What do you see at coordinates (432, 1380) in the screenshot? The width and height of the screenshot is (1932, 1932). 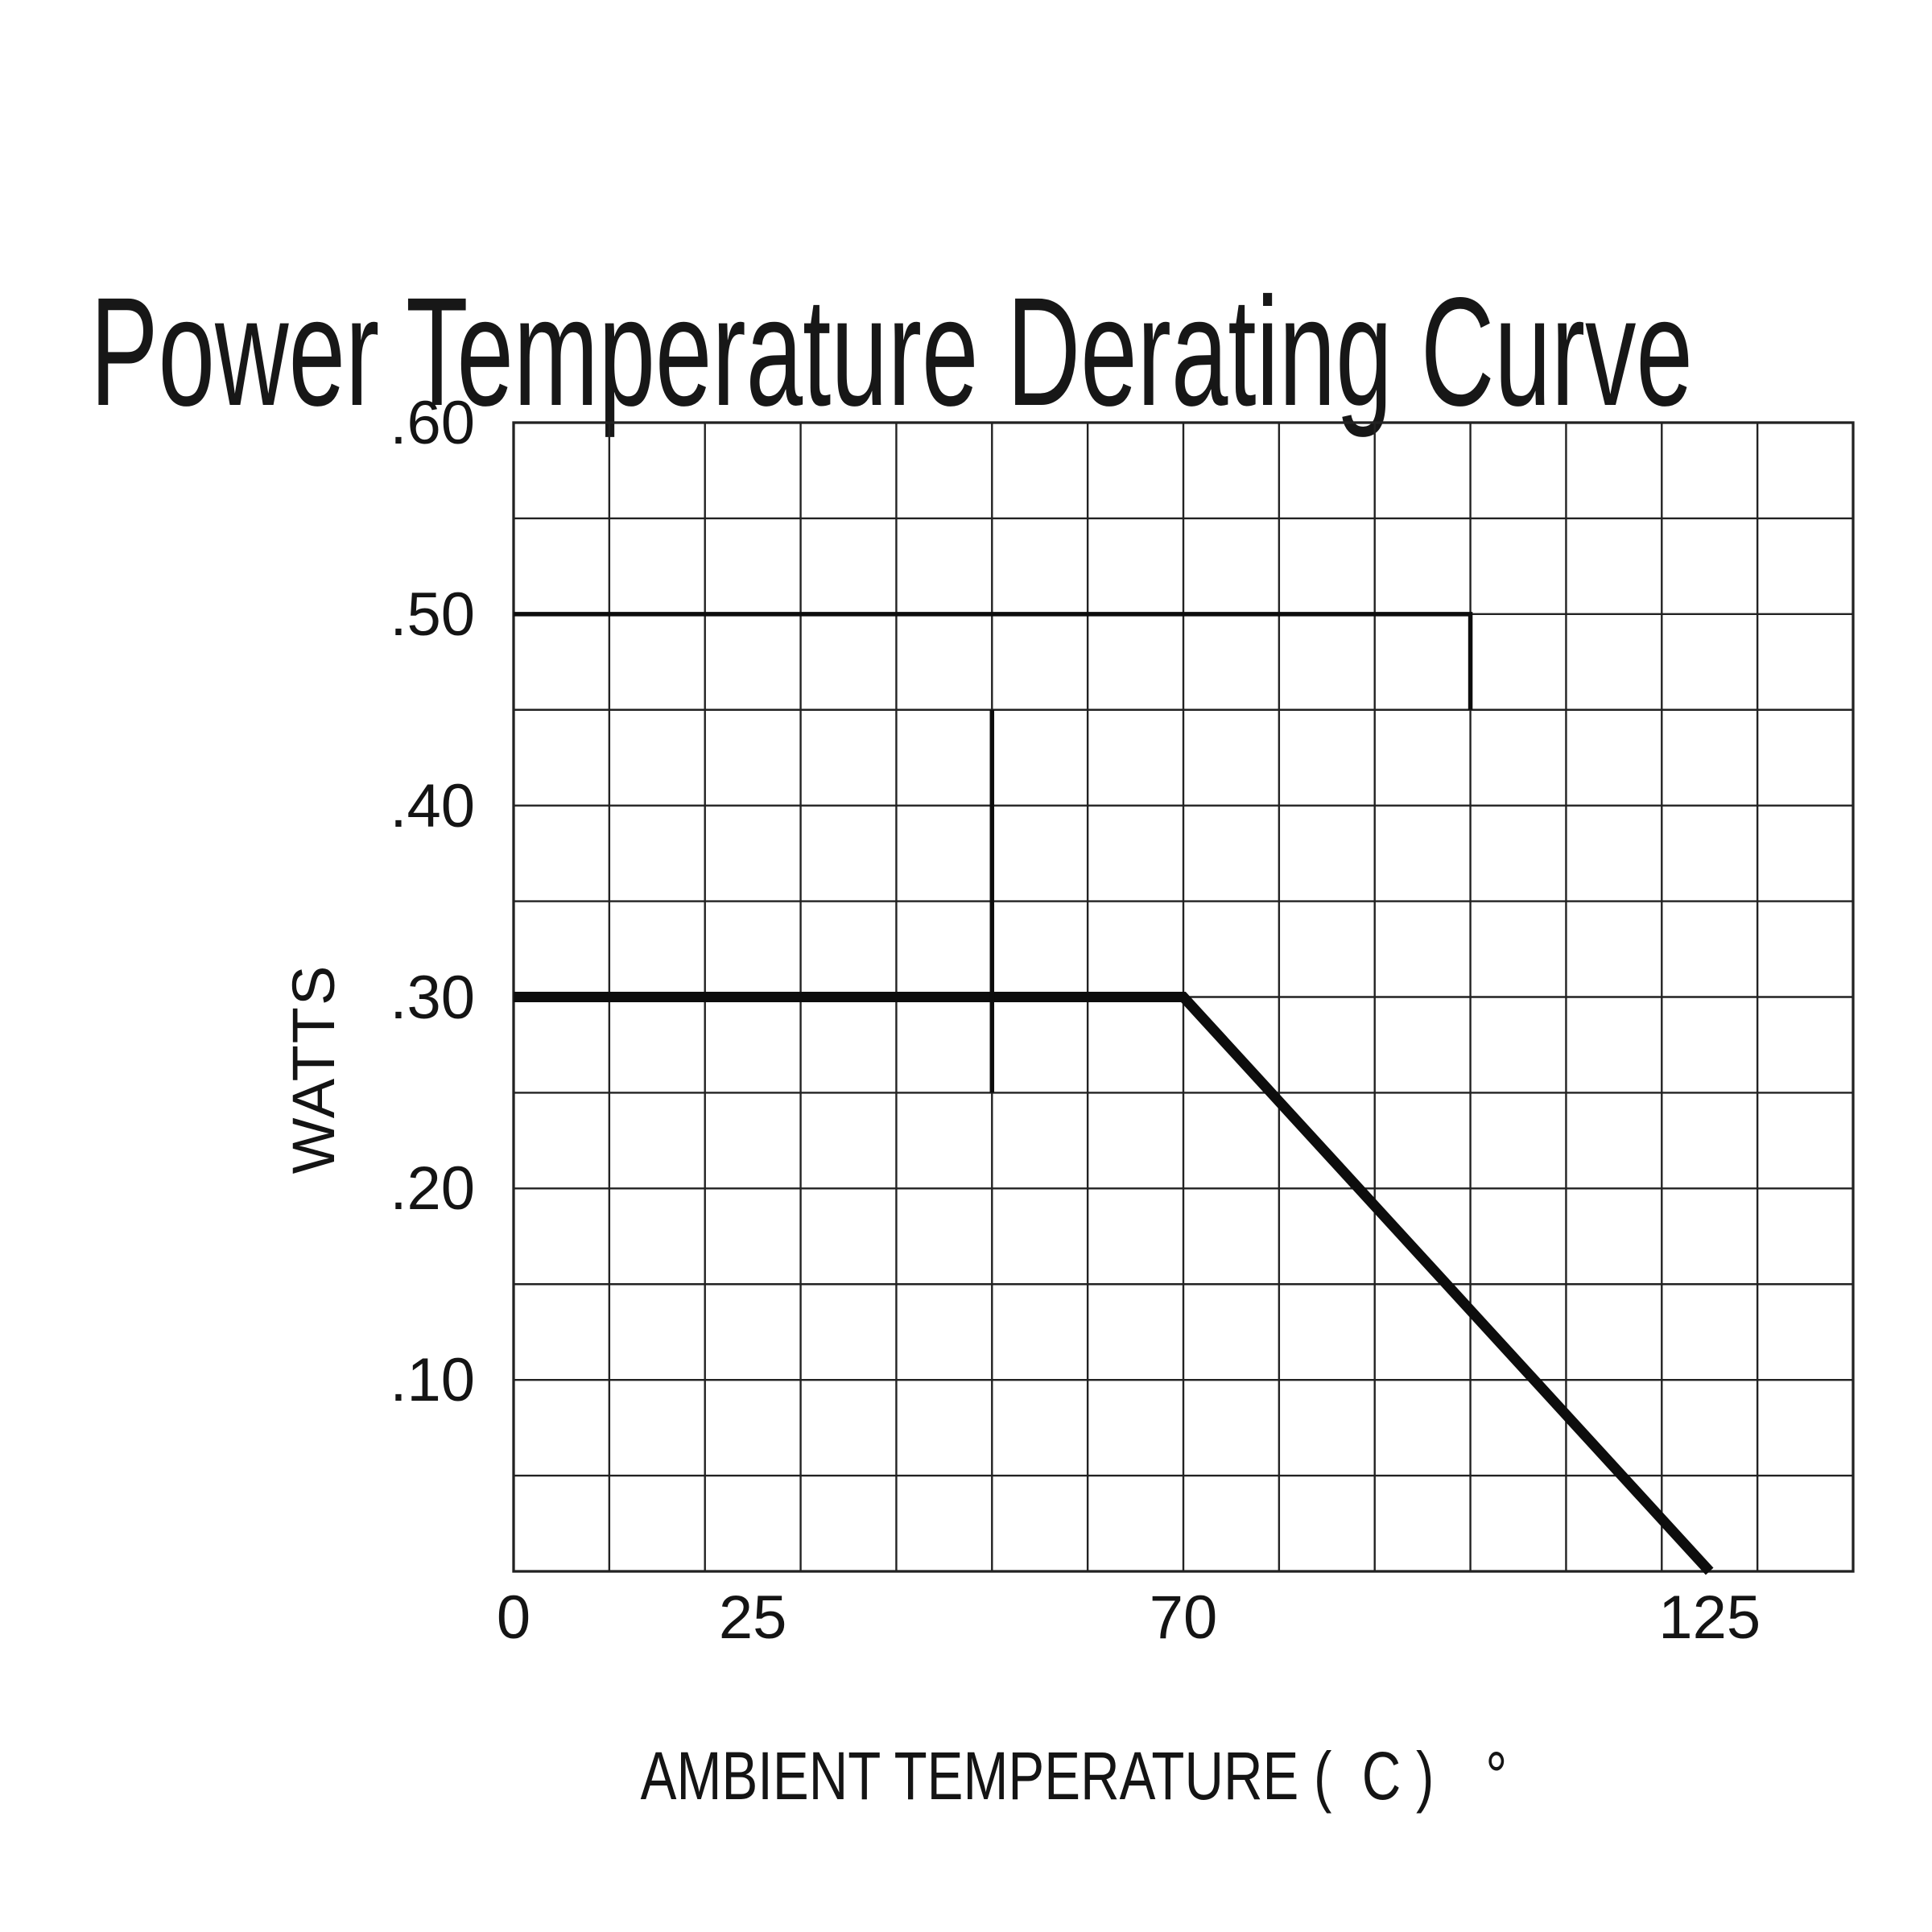 I see `y-tick-label: .10` at bounding box center [432, 1380].